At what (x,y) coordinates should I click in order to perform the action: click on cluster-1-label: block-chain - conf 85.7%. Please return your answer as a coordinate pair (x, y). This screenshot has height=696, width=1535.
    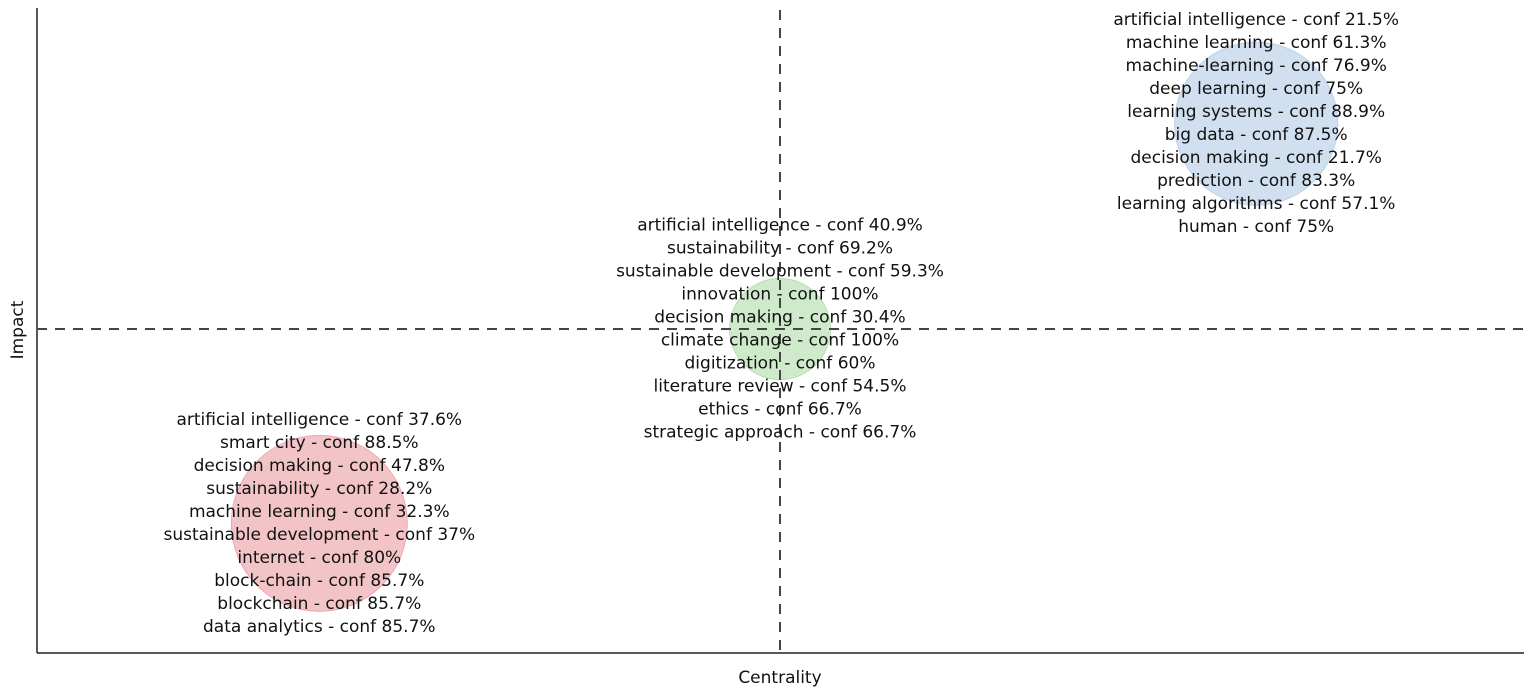
    Looking at the image, I should click on (319, 581).